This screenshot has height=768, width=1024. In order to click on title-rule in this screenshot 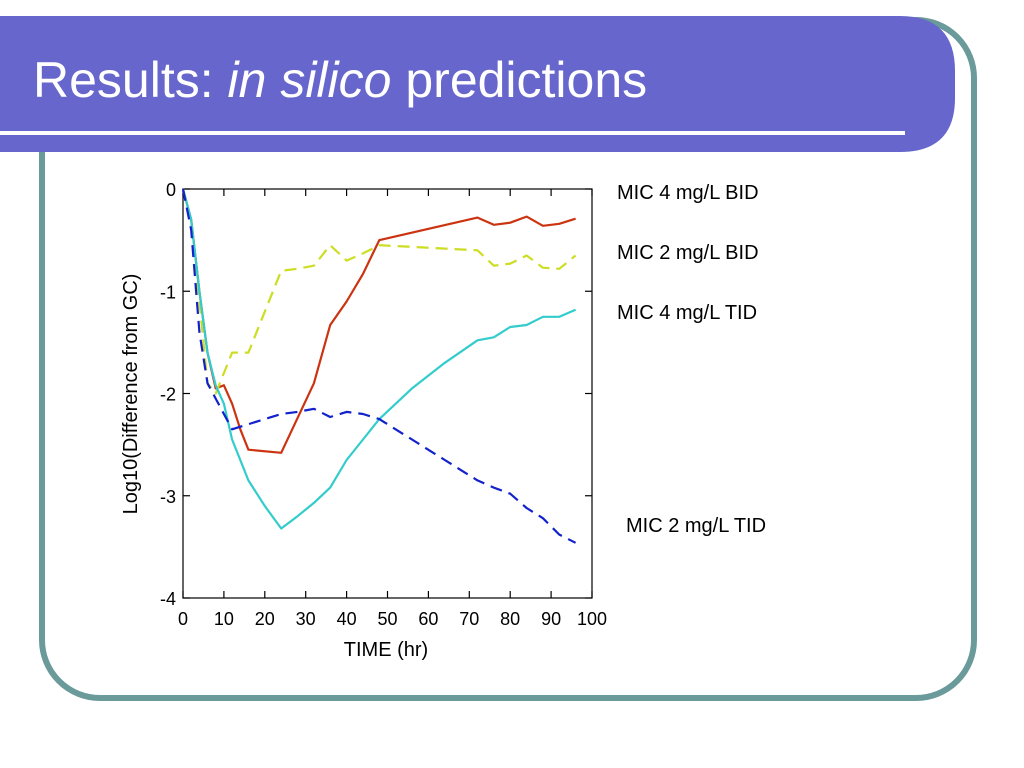, I will do `click(452, 133)`.